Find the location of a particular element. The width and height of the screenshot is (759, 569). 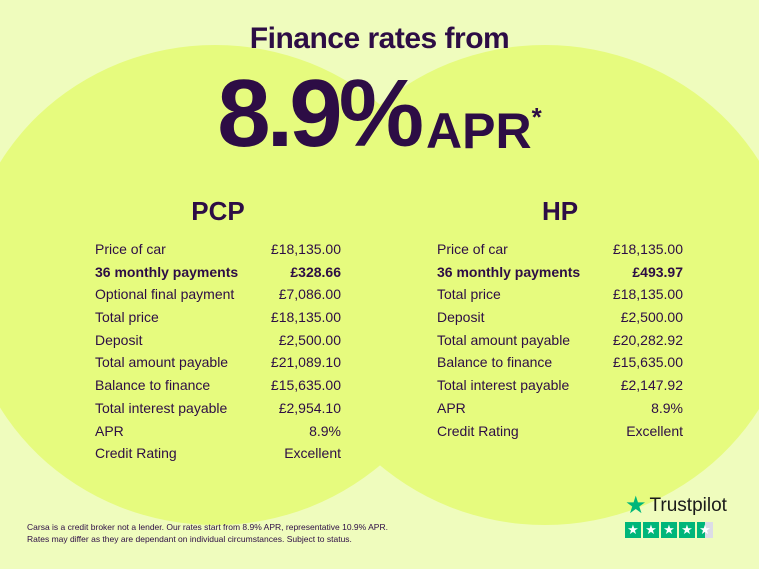

table-row: Total amount payable £21,089.10 is located at coordinates (218, 362).